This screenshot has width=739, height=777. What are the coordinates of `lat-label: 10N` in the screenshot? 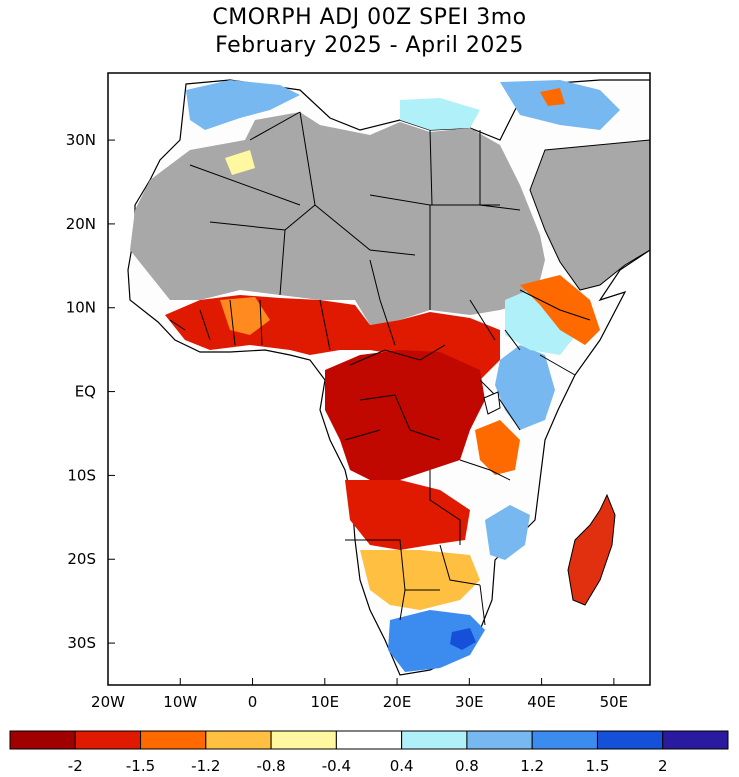 It's located at (81, 308).